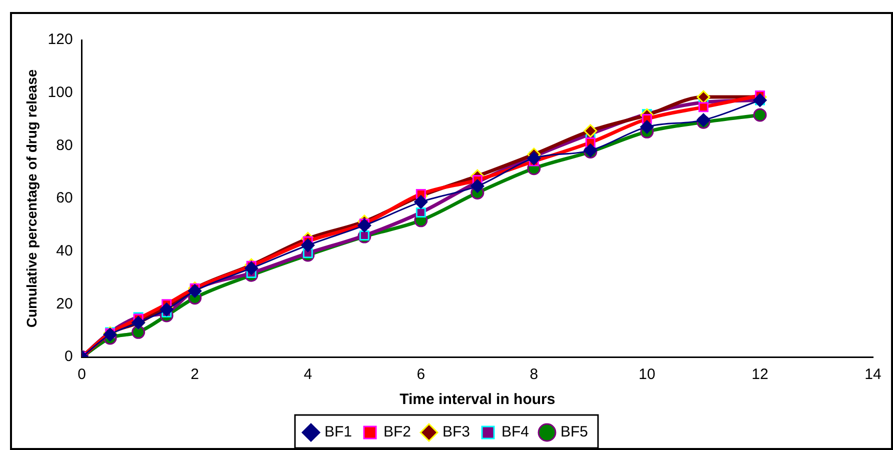 The image size is (893, 450). What do you see at coordinates (421, 375) in the screenshot?
I see `x-tick-label: 6` at bounding box center [421, 375].